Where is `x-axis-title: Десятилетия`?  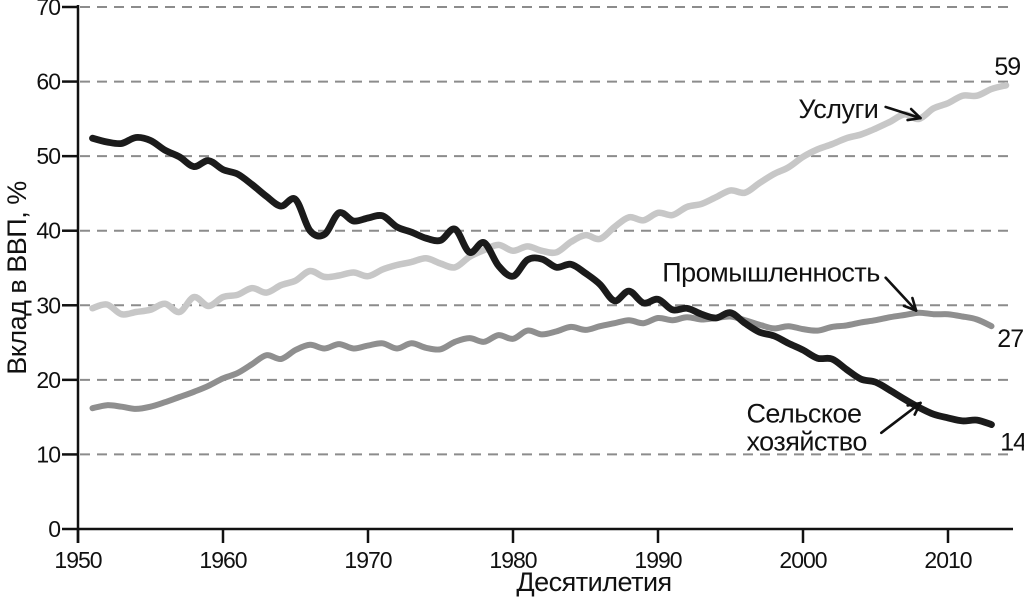 x-axis-title: Десятилетия is located at coordinates (593, 582).